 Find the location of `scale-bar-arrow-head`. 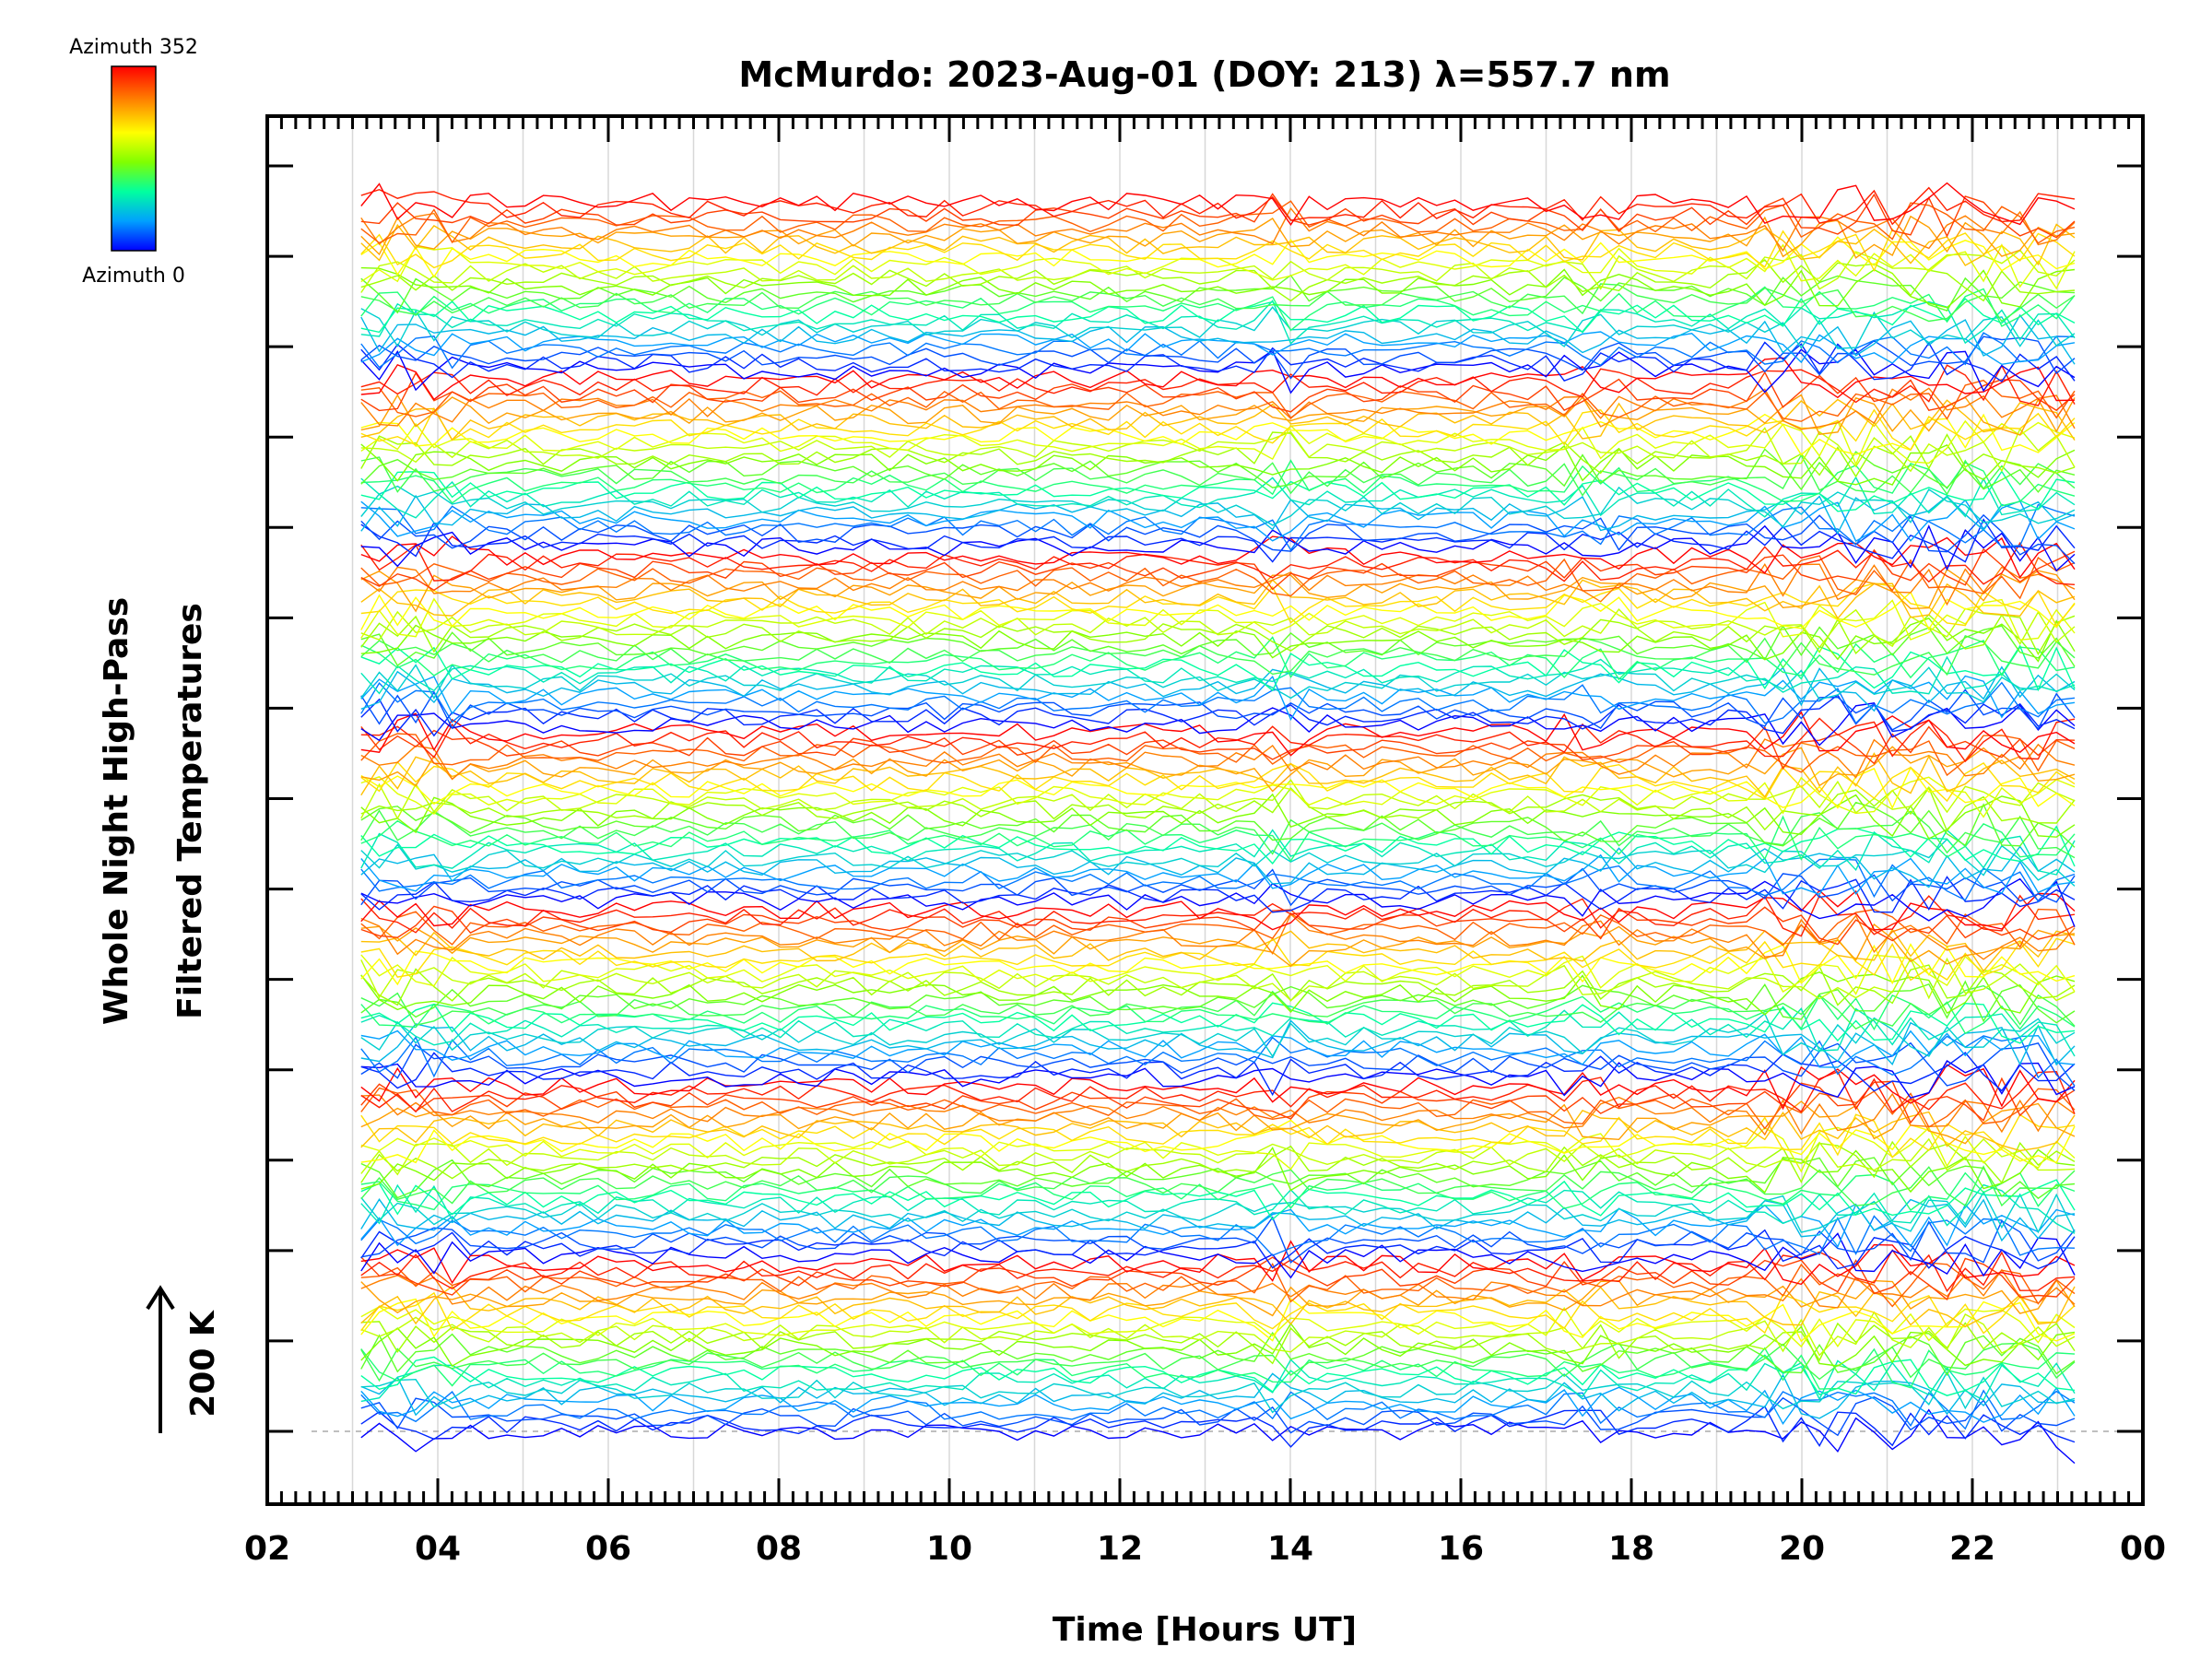

scale-bar-arrow-head is located at coordinates (160, 1298).